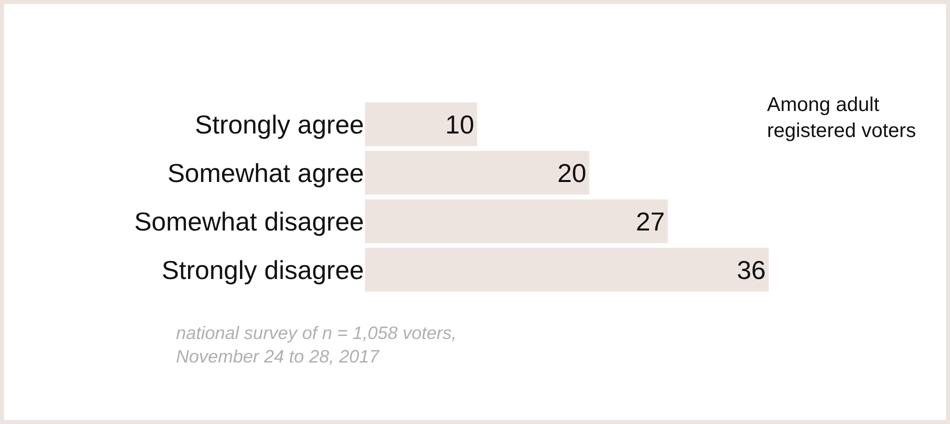  What do you see at coordinates (571, 173) in the screenshot?
I see `data-label: 20` at bounding box center [571, 173].